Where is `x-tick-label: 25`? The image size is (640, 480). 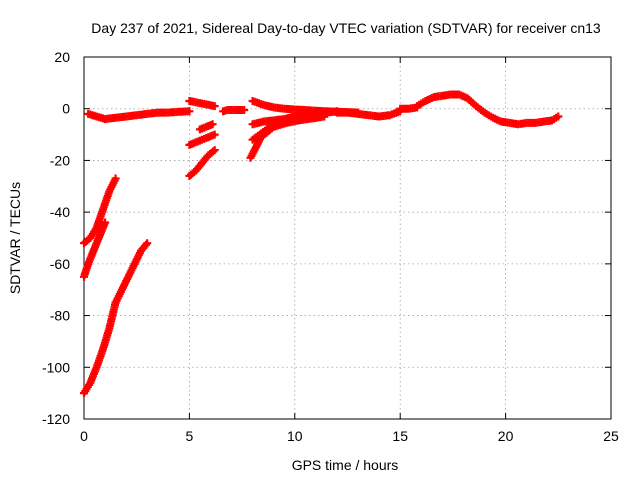 x-tick-label: 25 is located at coordinates (611, 436).